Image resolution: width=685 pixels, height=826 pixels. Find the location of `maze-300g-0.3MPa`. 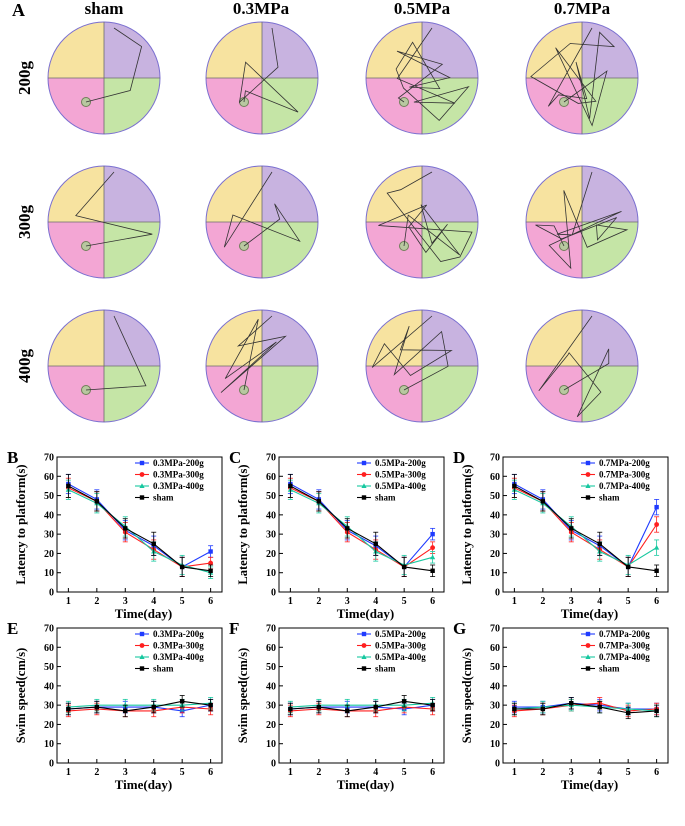

maze-300g-0.3MPa is located at coordinates (262, 222).